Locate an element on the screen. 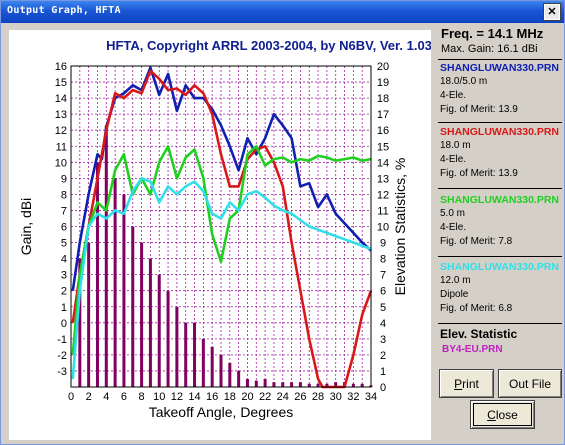 The image size is (565, 445). figure-of-merit: Fig. of Merit: 6.8 is located at coordinates (476, 308).